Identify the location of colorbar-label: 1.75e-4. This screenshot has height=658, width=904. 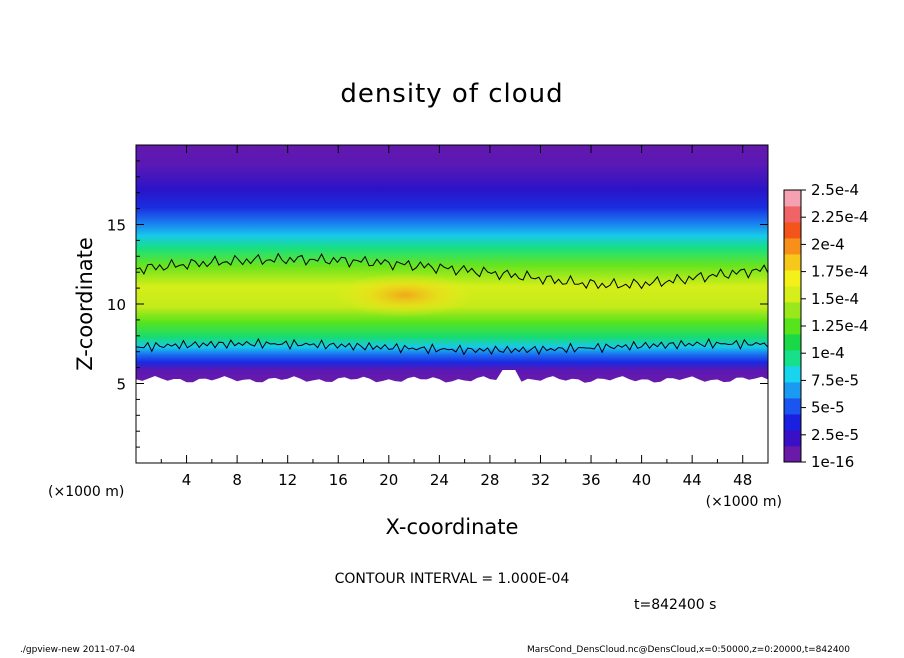
(840, 272).